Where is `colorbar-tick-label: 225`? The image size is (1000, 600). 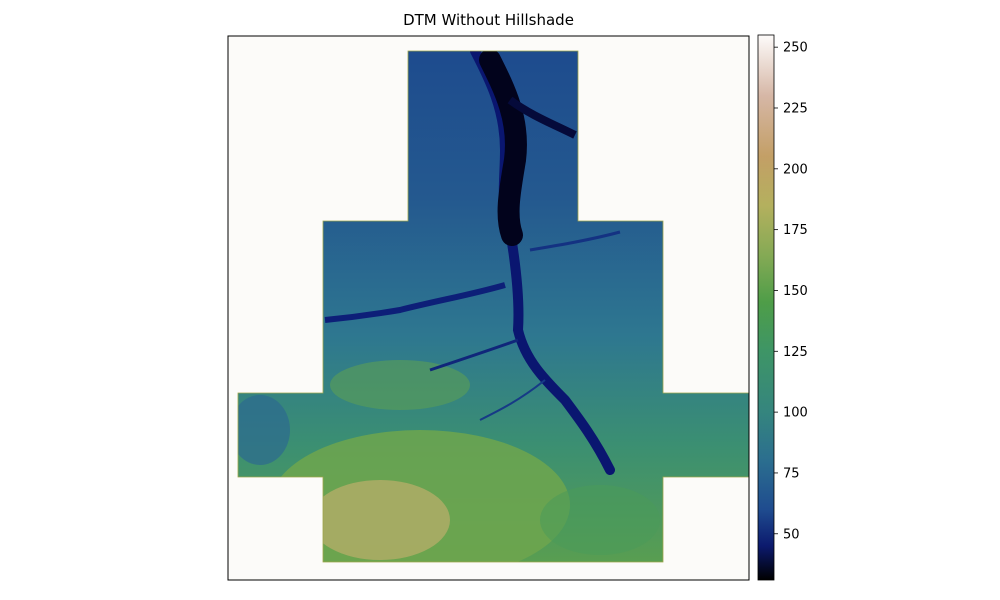
colorbar-tick-label: 225 is located at coordinates (795, 108).